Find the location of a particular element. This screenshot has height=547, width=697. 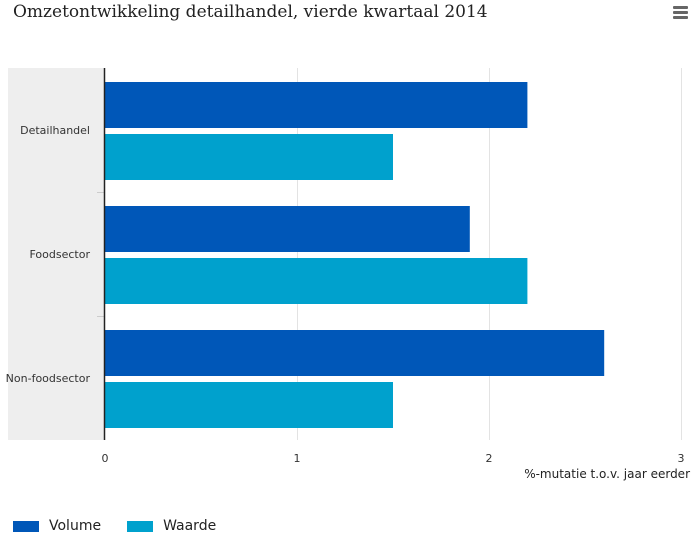

bar-waarde-non-foodsector is located at coordinates (249, 405).